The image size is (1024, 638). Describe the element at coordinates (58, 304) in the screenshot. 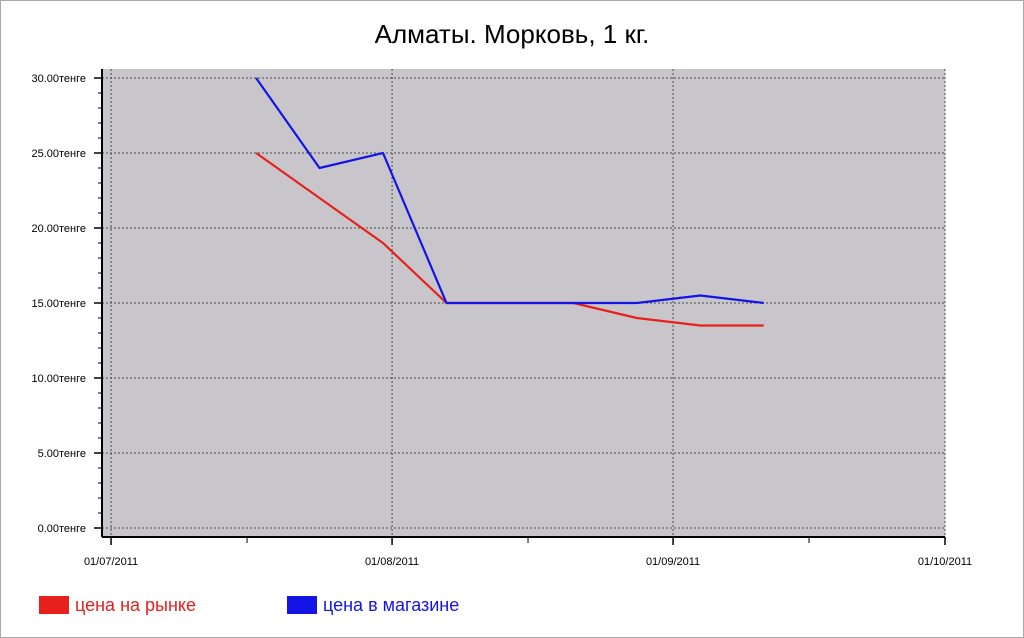

I see `y-tick-label: 15.00тенге` at that location.